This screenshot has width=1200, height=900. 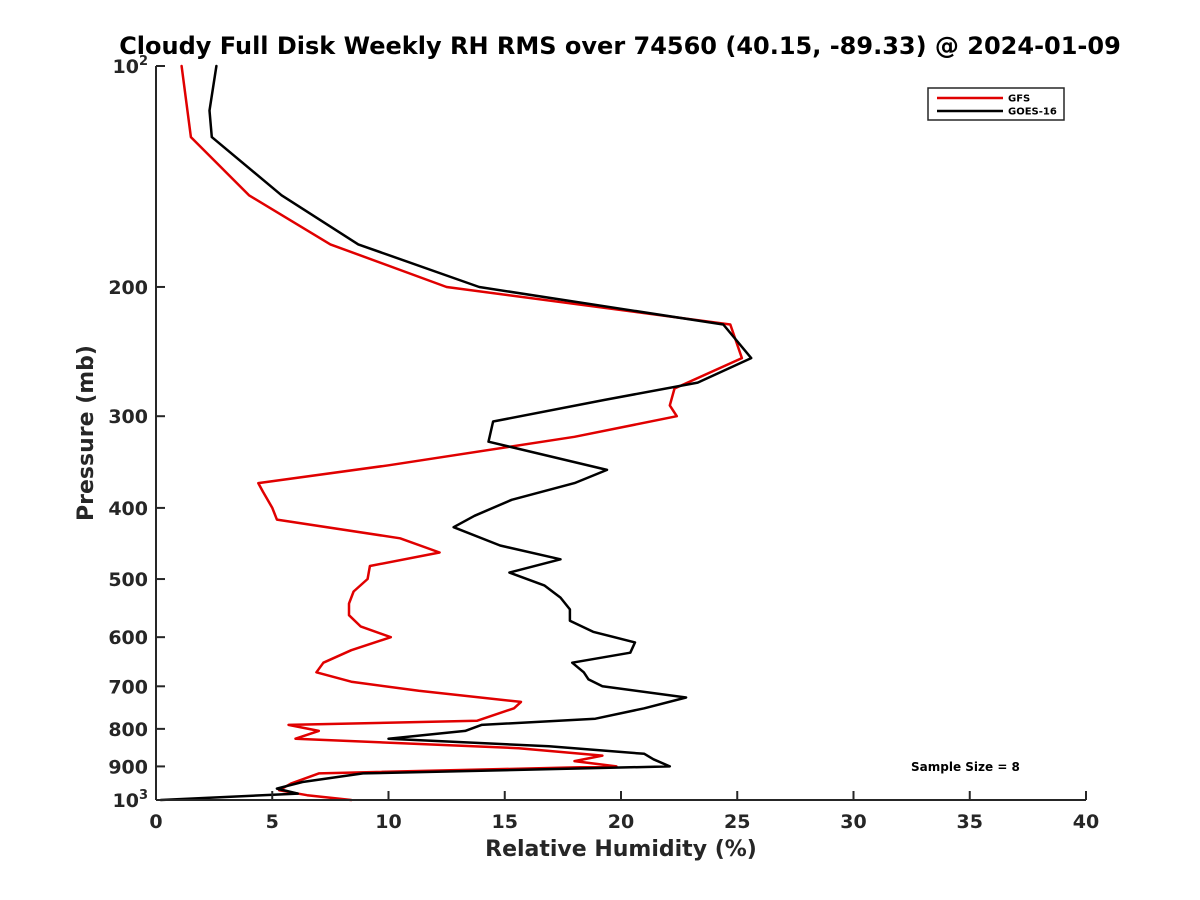 I want to click on y-axis-label: Pressure (mb), so click(x=86, y=433).